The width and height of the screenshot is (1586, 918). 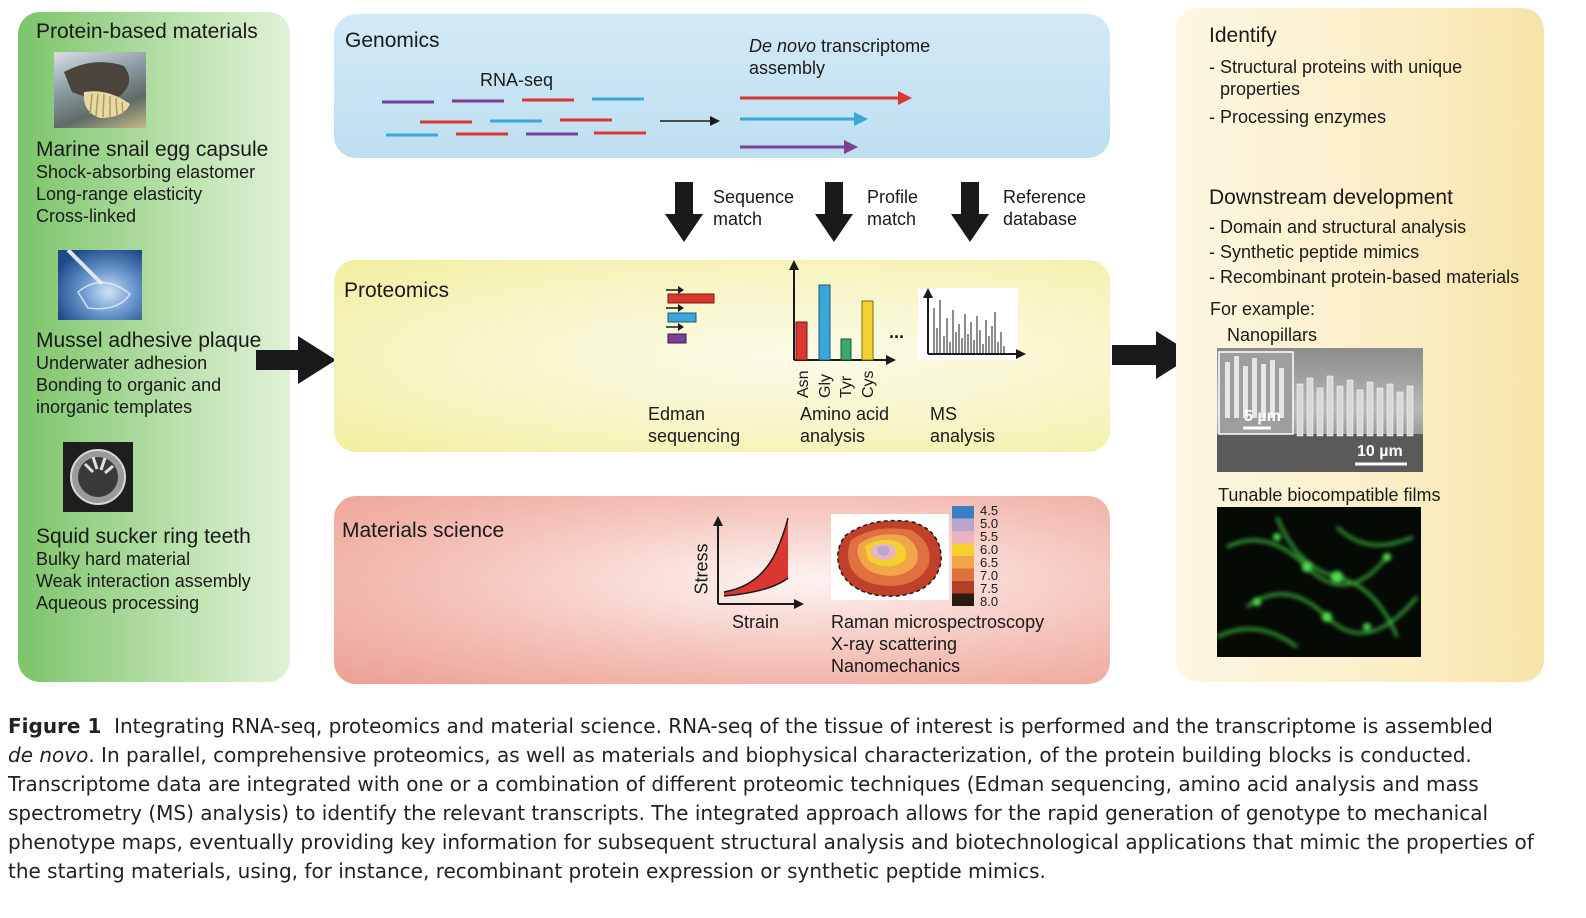 What do you see at coordinates (889, 558) in the screenshot?
I see `raman-map` at bounding box center [889, 558].